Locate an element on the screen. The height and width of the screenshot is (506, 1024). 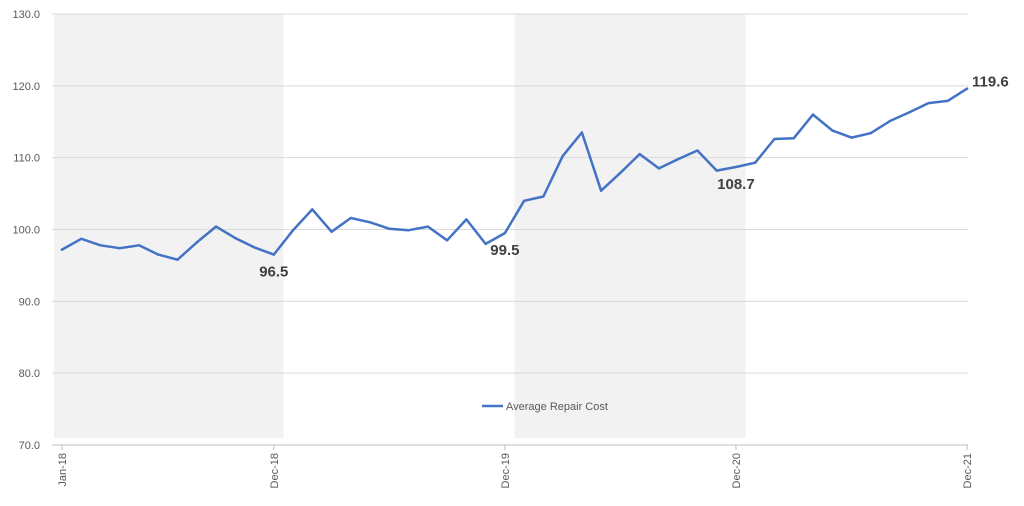
legend-label: Average Repair Cost is located at coordinates (557, 407).